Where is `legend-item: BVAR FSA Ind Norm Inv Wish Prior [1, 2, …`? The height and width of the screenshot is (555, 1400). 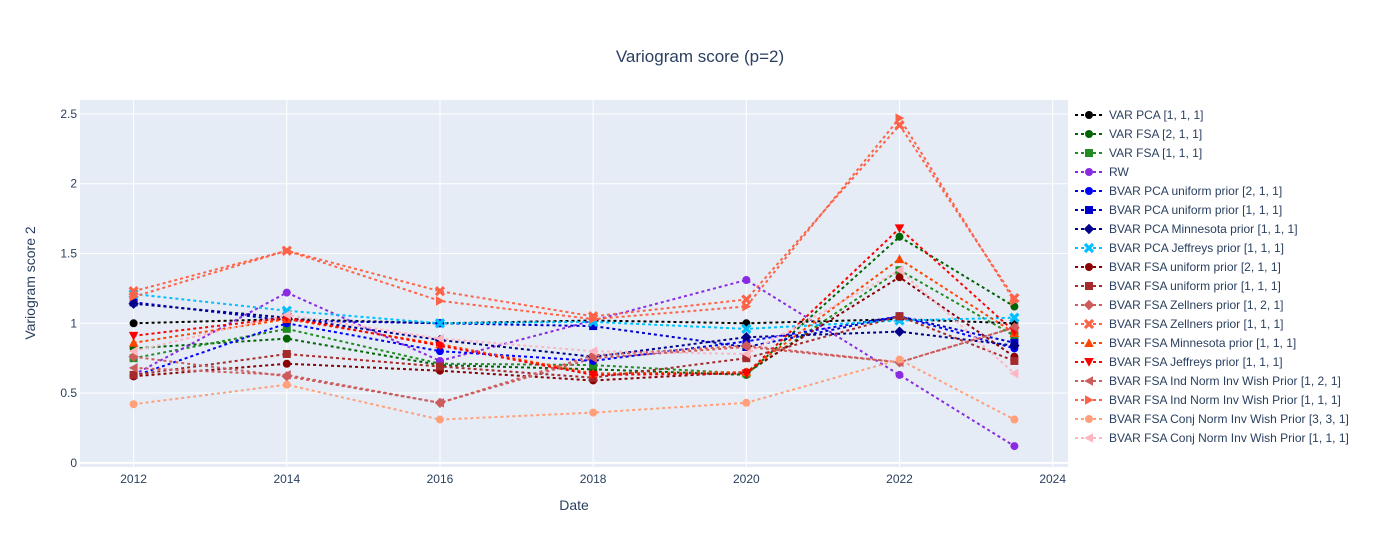
legend-item: BVAR FSA Ind Norm Inv Wish Prior [1, 2, … is located at coordinates (1208, 381).